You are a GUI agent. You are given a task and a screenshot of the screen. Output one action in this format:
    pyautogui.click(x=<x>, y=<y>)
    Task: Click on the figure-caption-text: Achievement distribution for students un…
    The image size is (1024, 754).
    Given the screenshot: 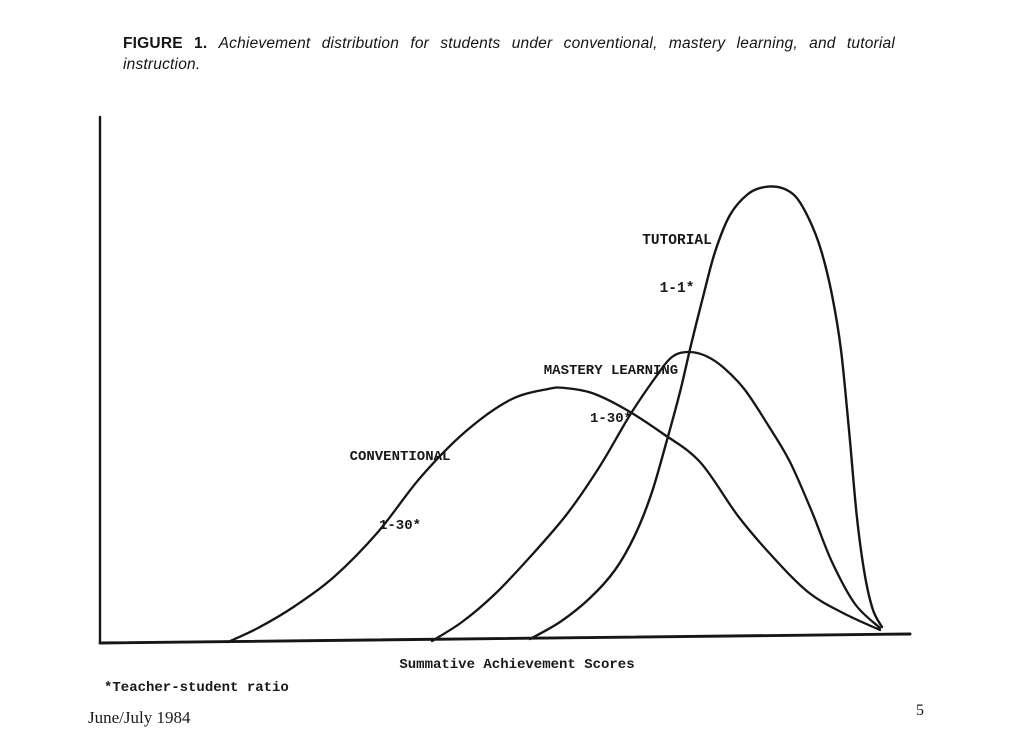 What is the action you would take?
    pyautogui.click(x=509, y=54)
    